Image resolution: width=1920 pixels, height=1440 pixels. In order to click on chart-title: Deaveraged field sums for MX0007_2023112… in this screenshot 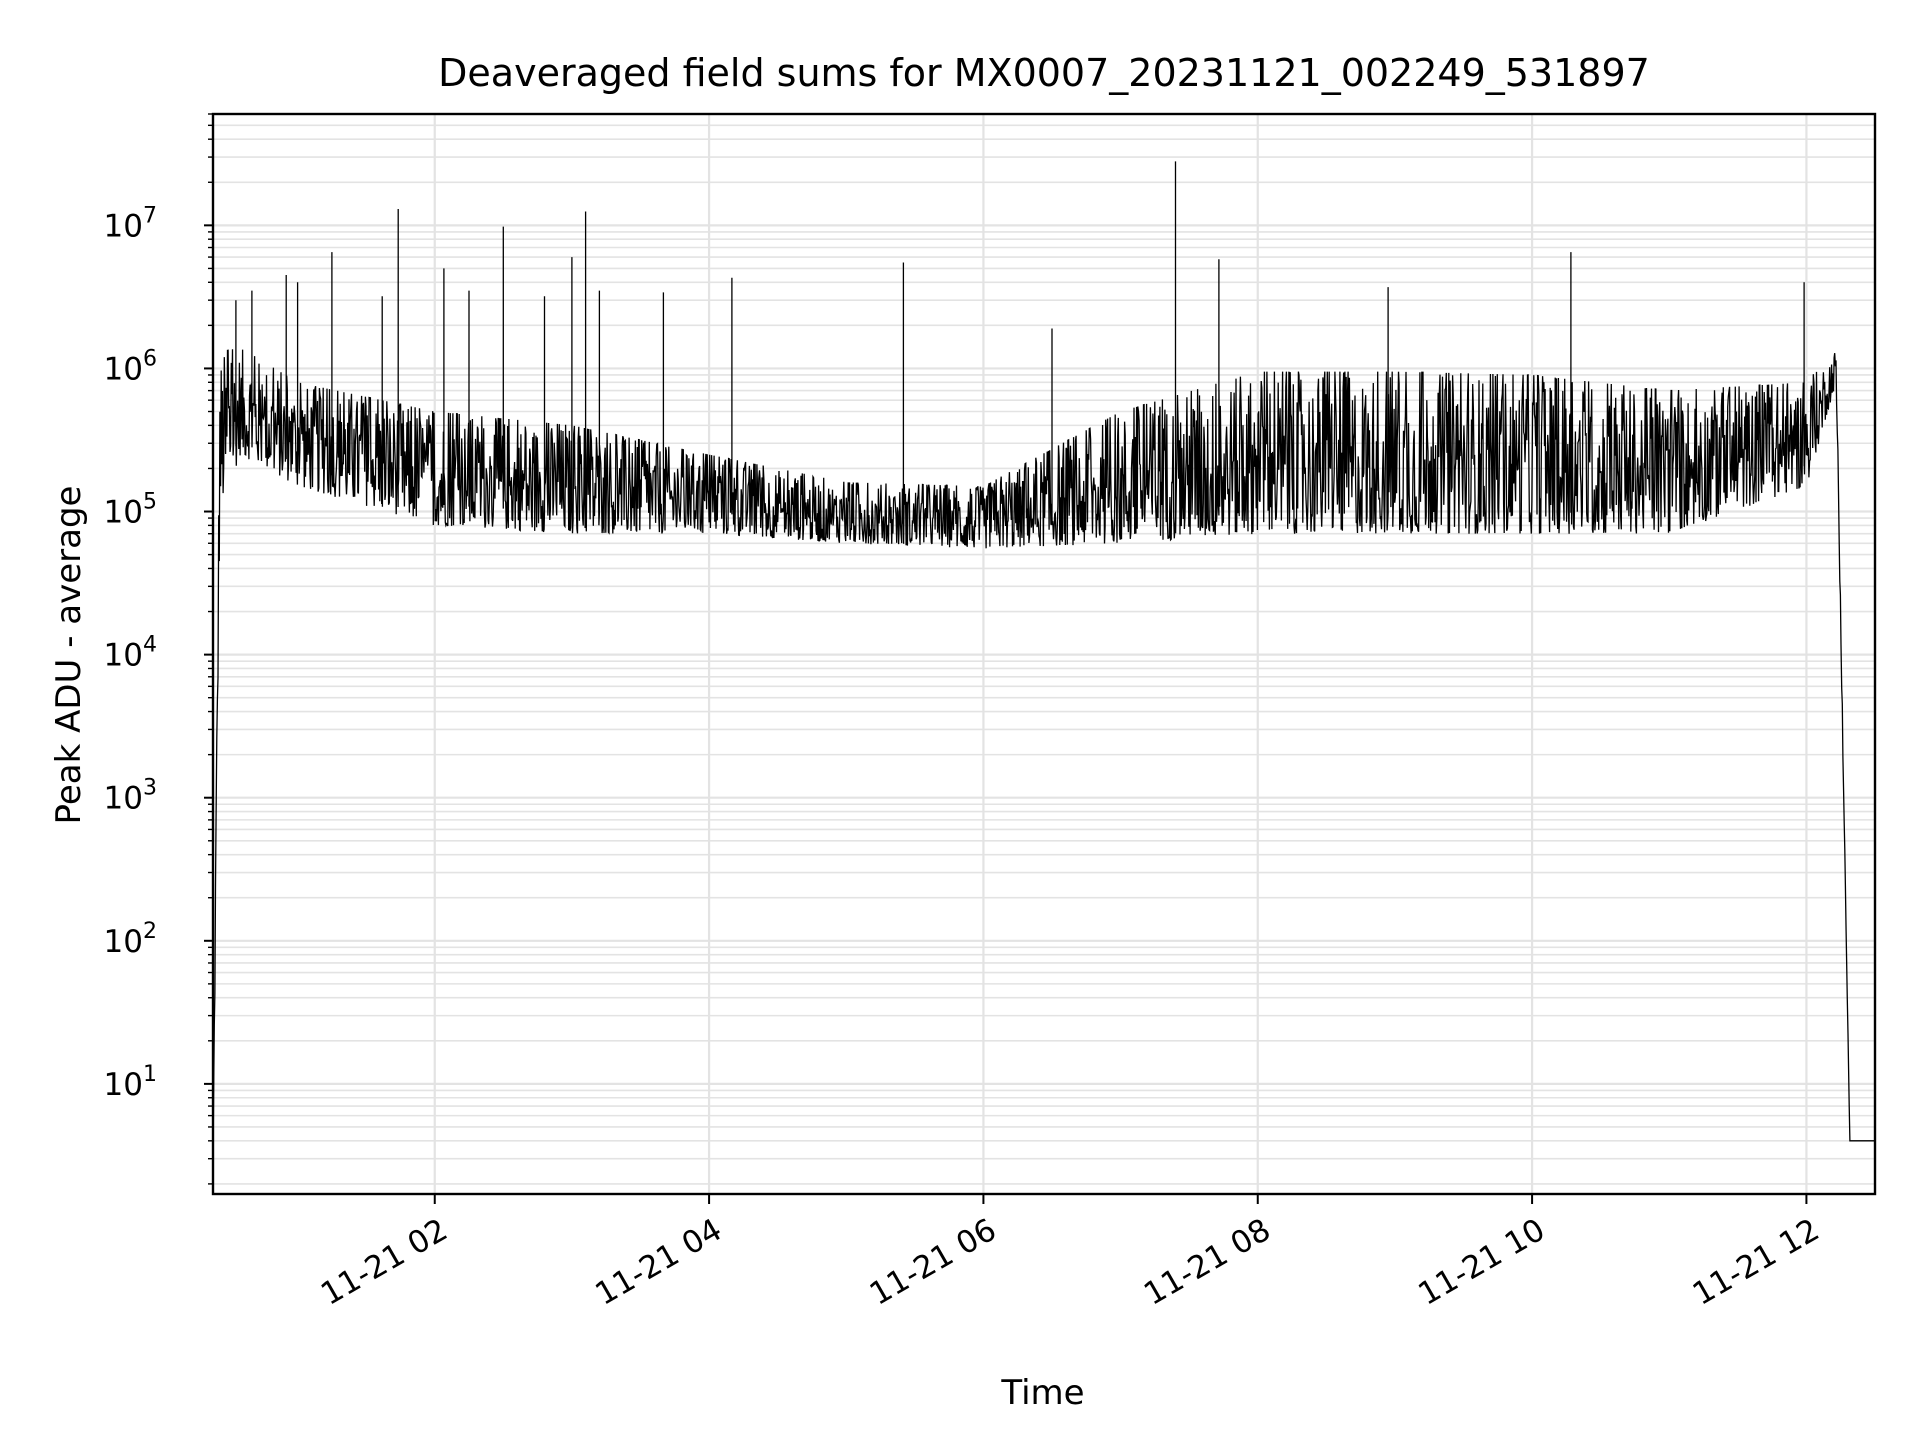, I will do `click(1044, 73)`.